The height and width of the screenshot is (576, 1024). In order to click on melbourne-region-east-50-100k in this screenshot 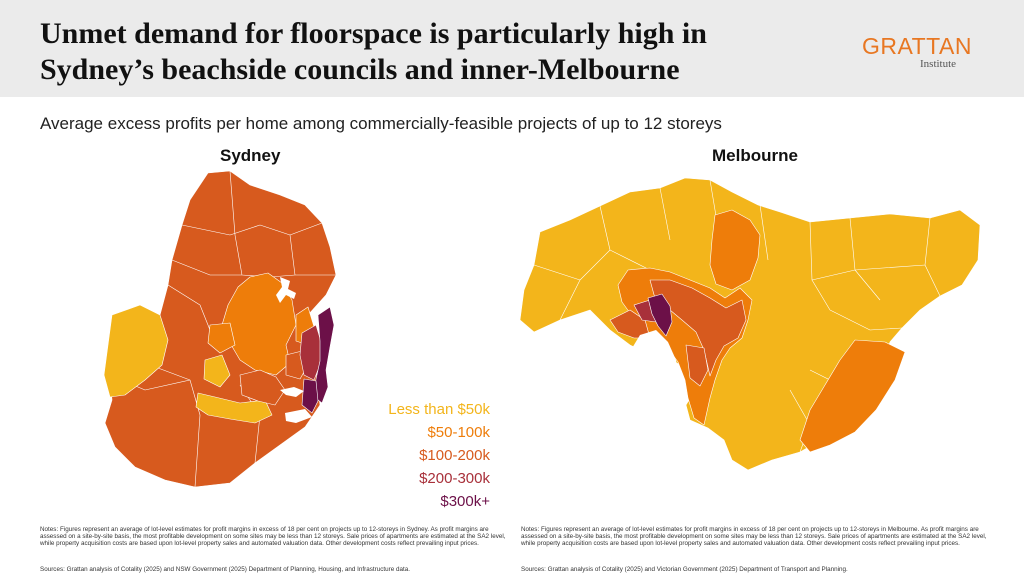, I will do `click(852, 396)`.